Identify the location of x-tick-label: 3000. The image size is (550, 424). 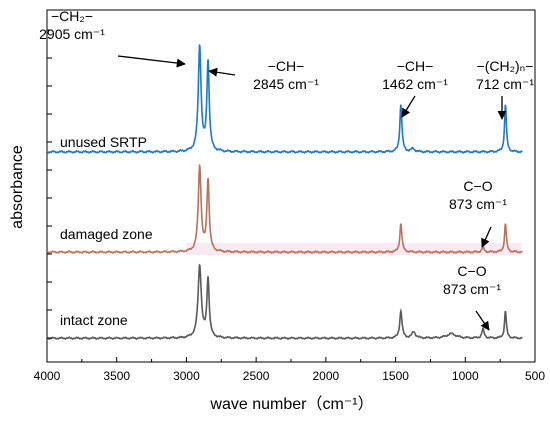
(186, 376).